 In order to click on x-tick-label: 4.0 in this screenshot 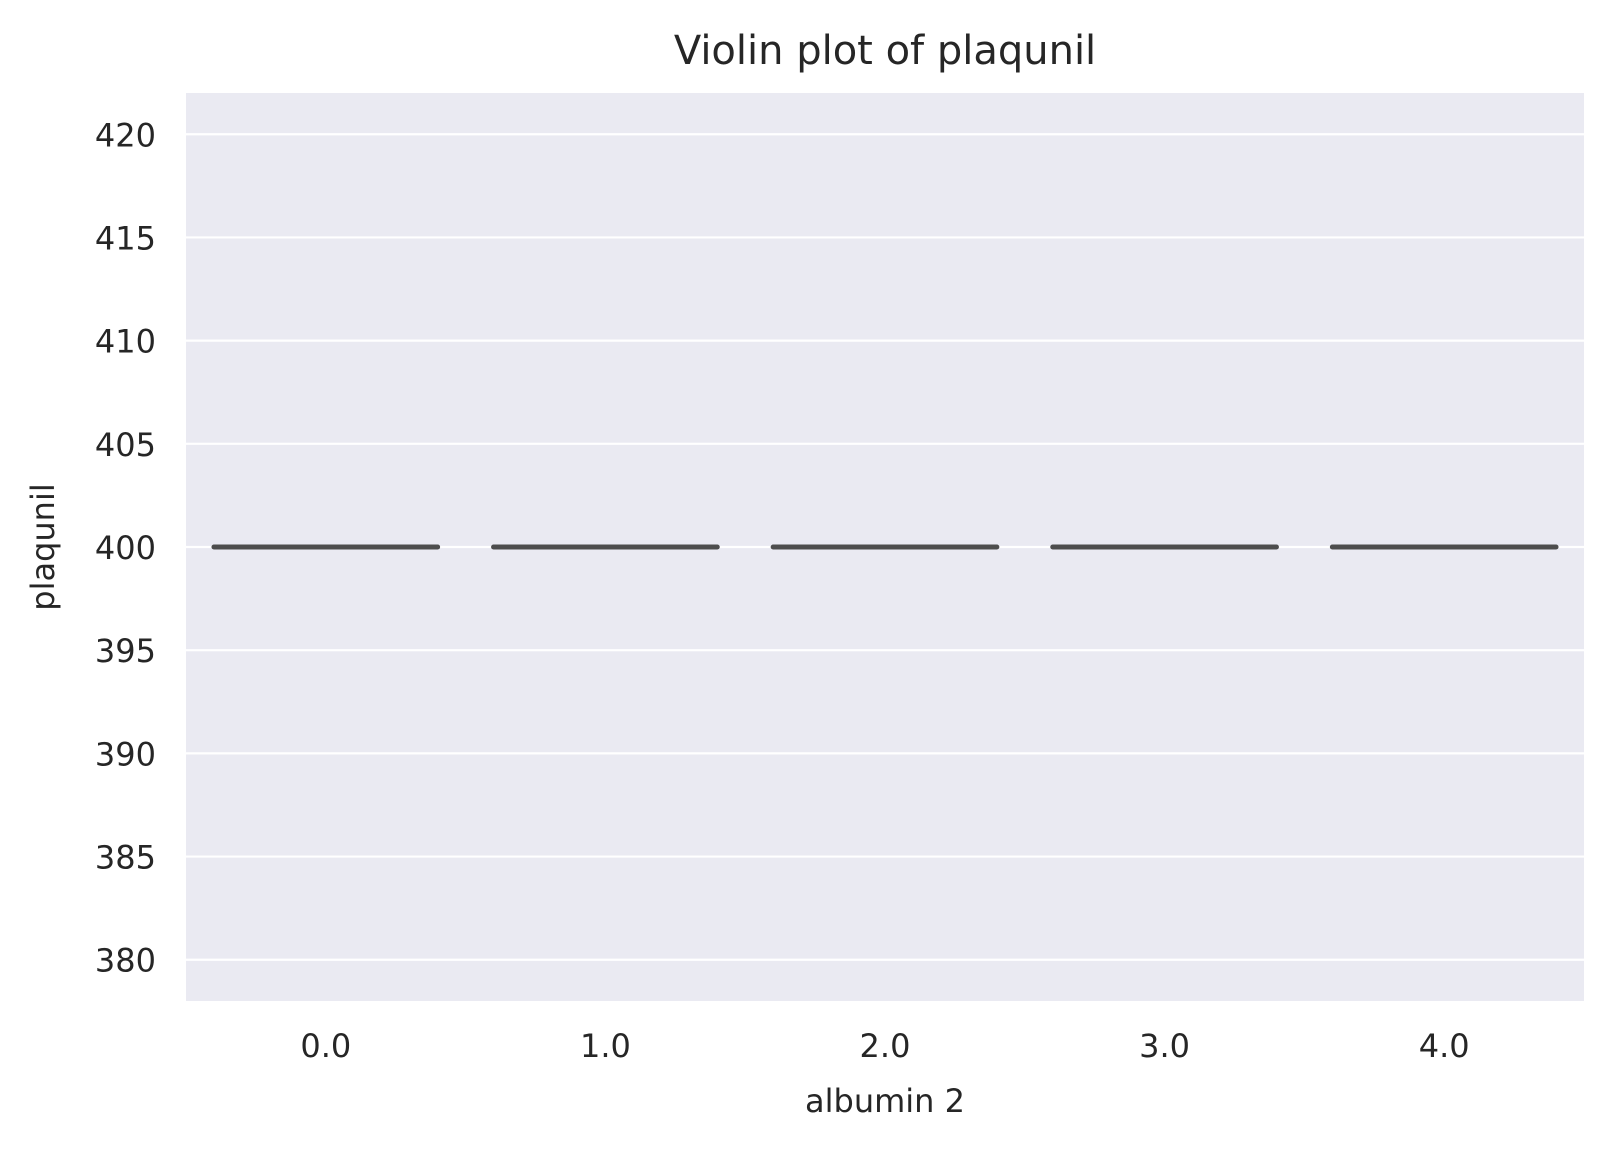, I will do `click(1444, 1046)`.